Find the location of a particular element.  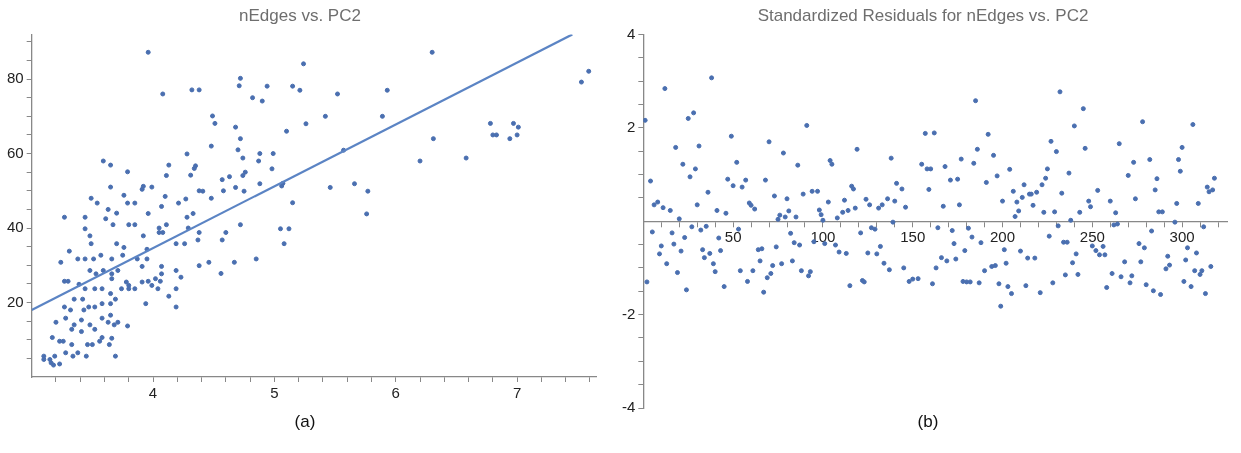

y-tick-label: -4 is located at coordinates (628, 407).